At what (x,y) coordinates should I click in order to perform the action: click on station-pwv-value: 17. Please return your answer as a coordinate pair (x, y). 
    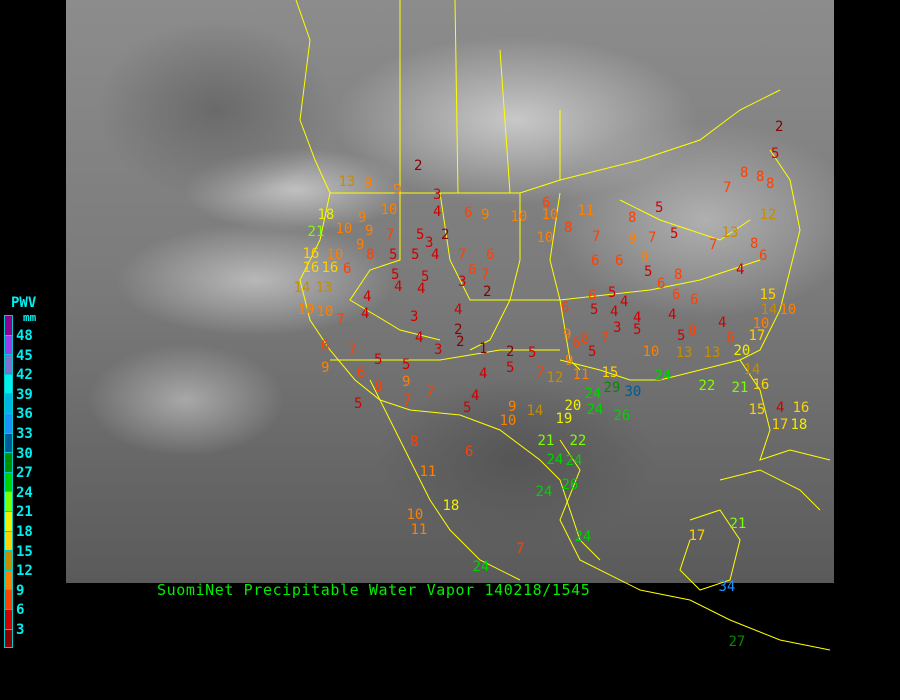
    Looking at the image, I should click on (697, 535).